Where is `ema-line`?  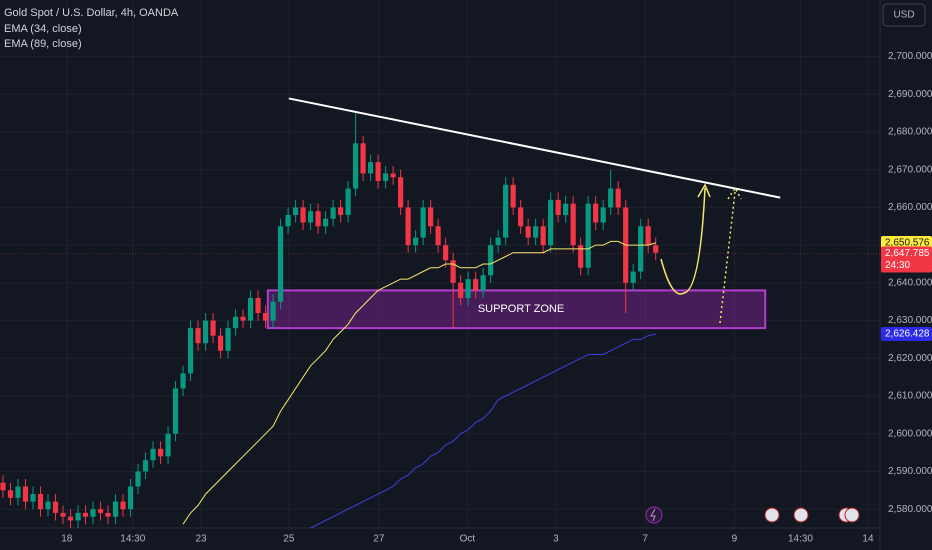 ema-line is located at coordinates (483, 431).